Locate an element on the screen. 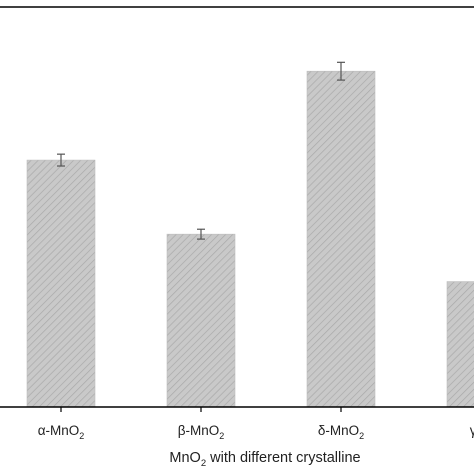  x-axis-title: MnO2 with different crystalline is located at coordinates (264, 459).